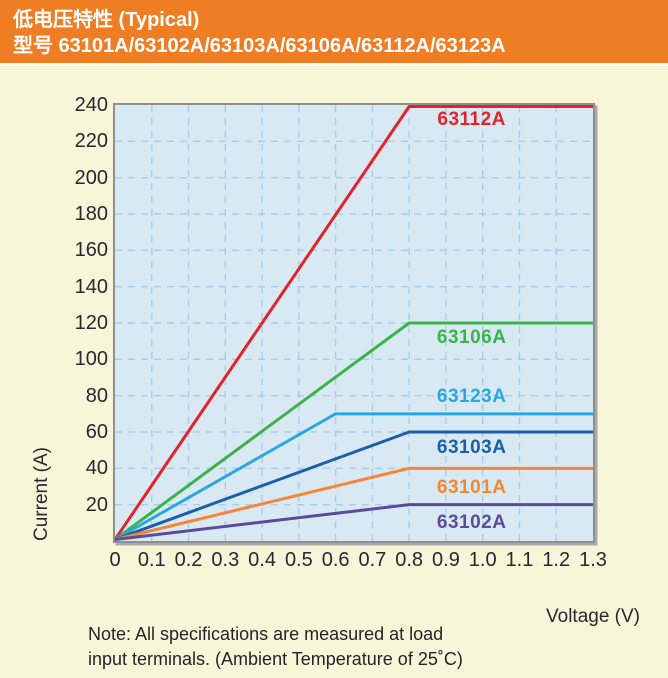  I want to click on series-label-63102A: 63102A, so click(471, 522).